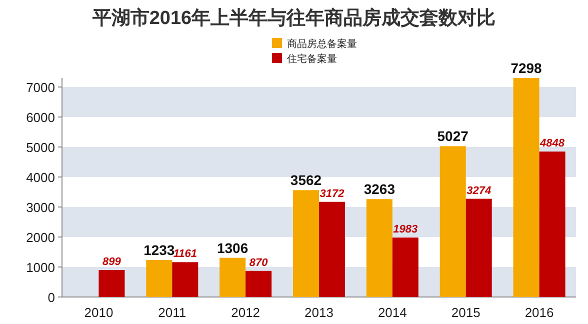  I want to click on y-tick-label: 2000, so click(40, 237).